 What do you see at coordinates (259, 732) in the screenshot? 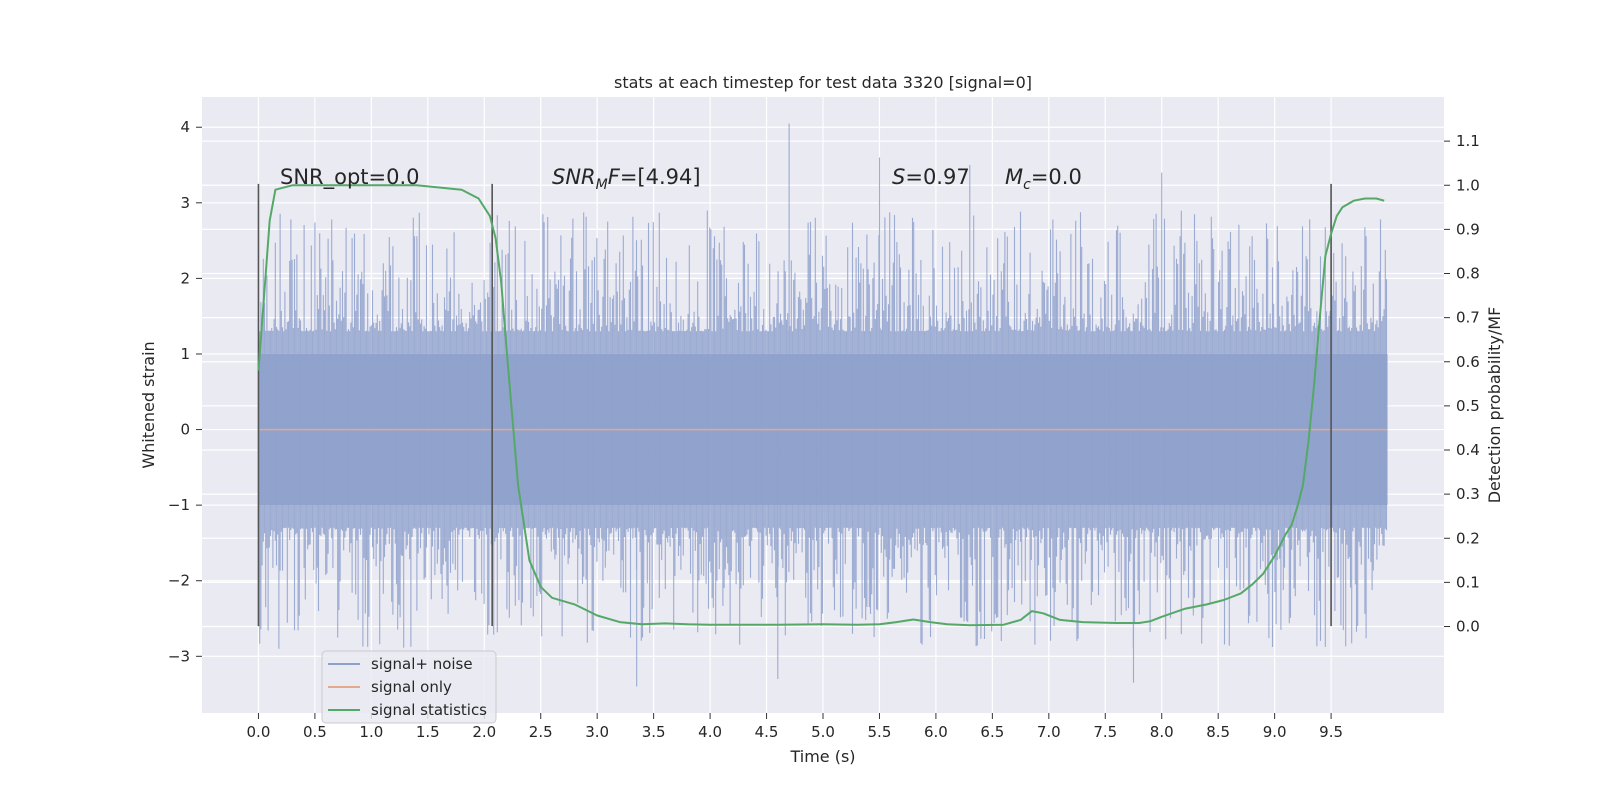
I see `x-tick-label: 0.0` at bounding box center [259, 732].